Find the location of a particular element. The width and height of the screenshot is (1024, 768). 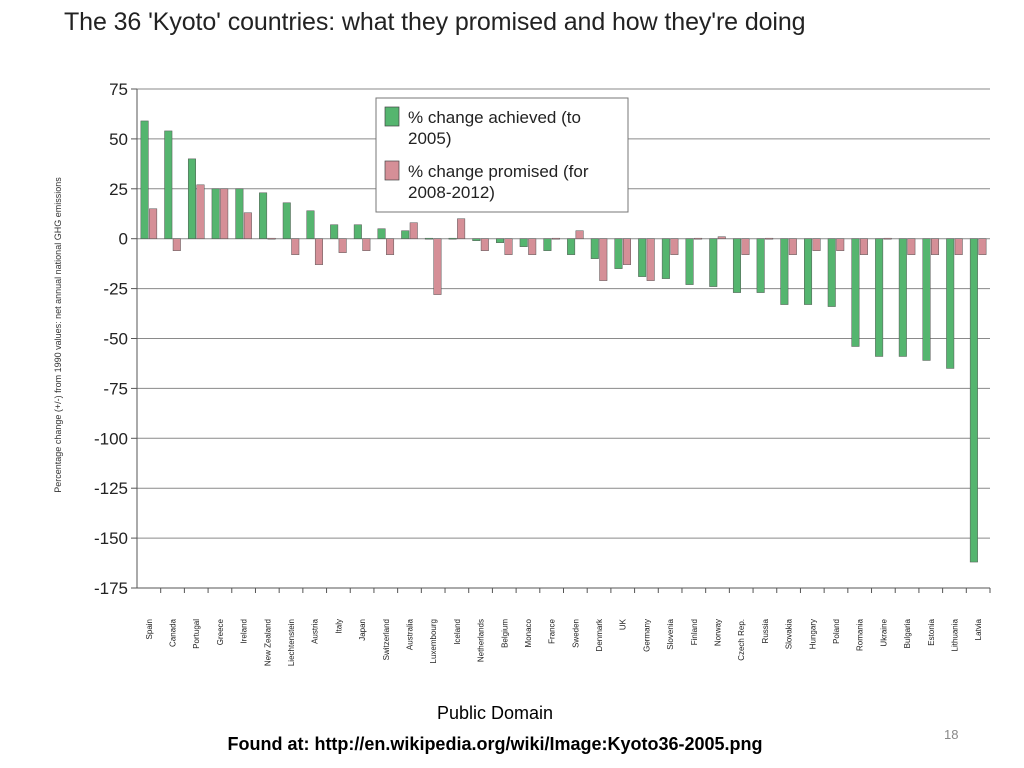

page-number: 18 is located at coordinates (951, 734).